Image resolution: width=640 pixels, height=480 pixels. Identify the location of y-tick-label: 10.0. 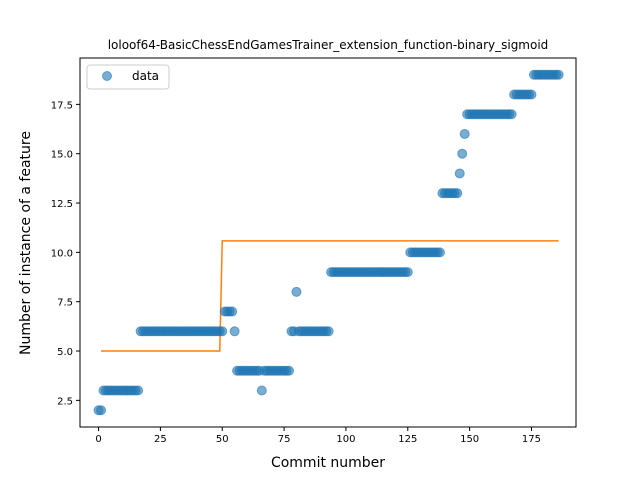
(62, 253).